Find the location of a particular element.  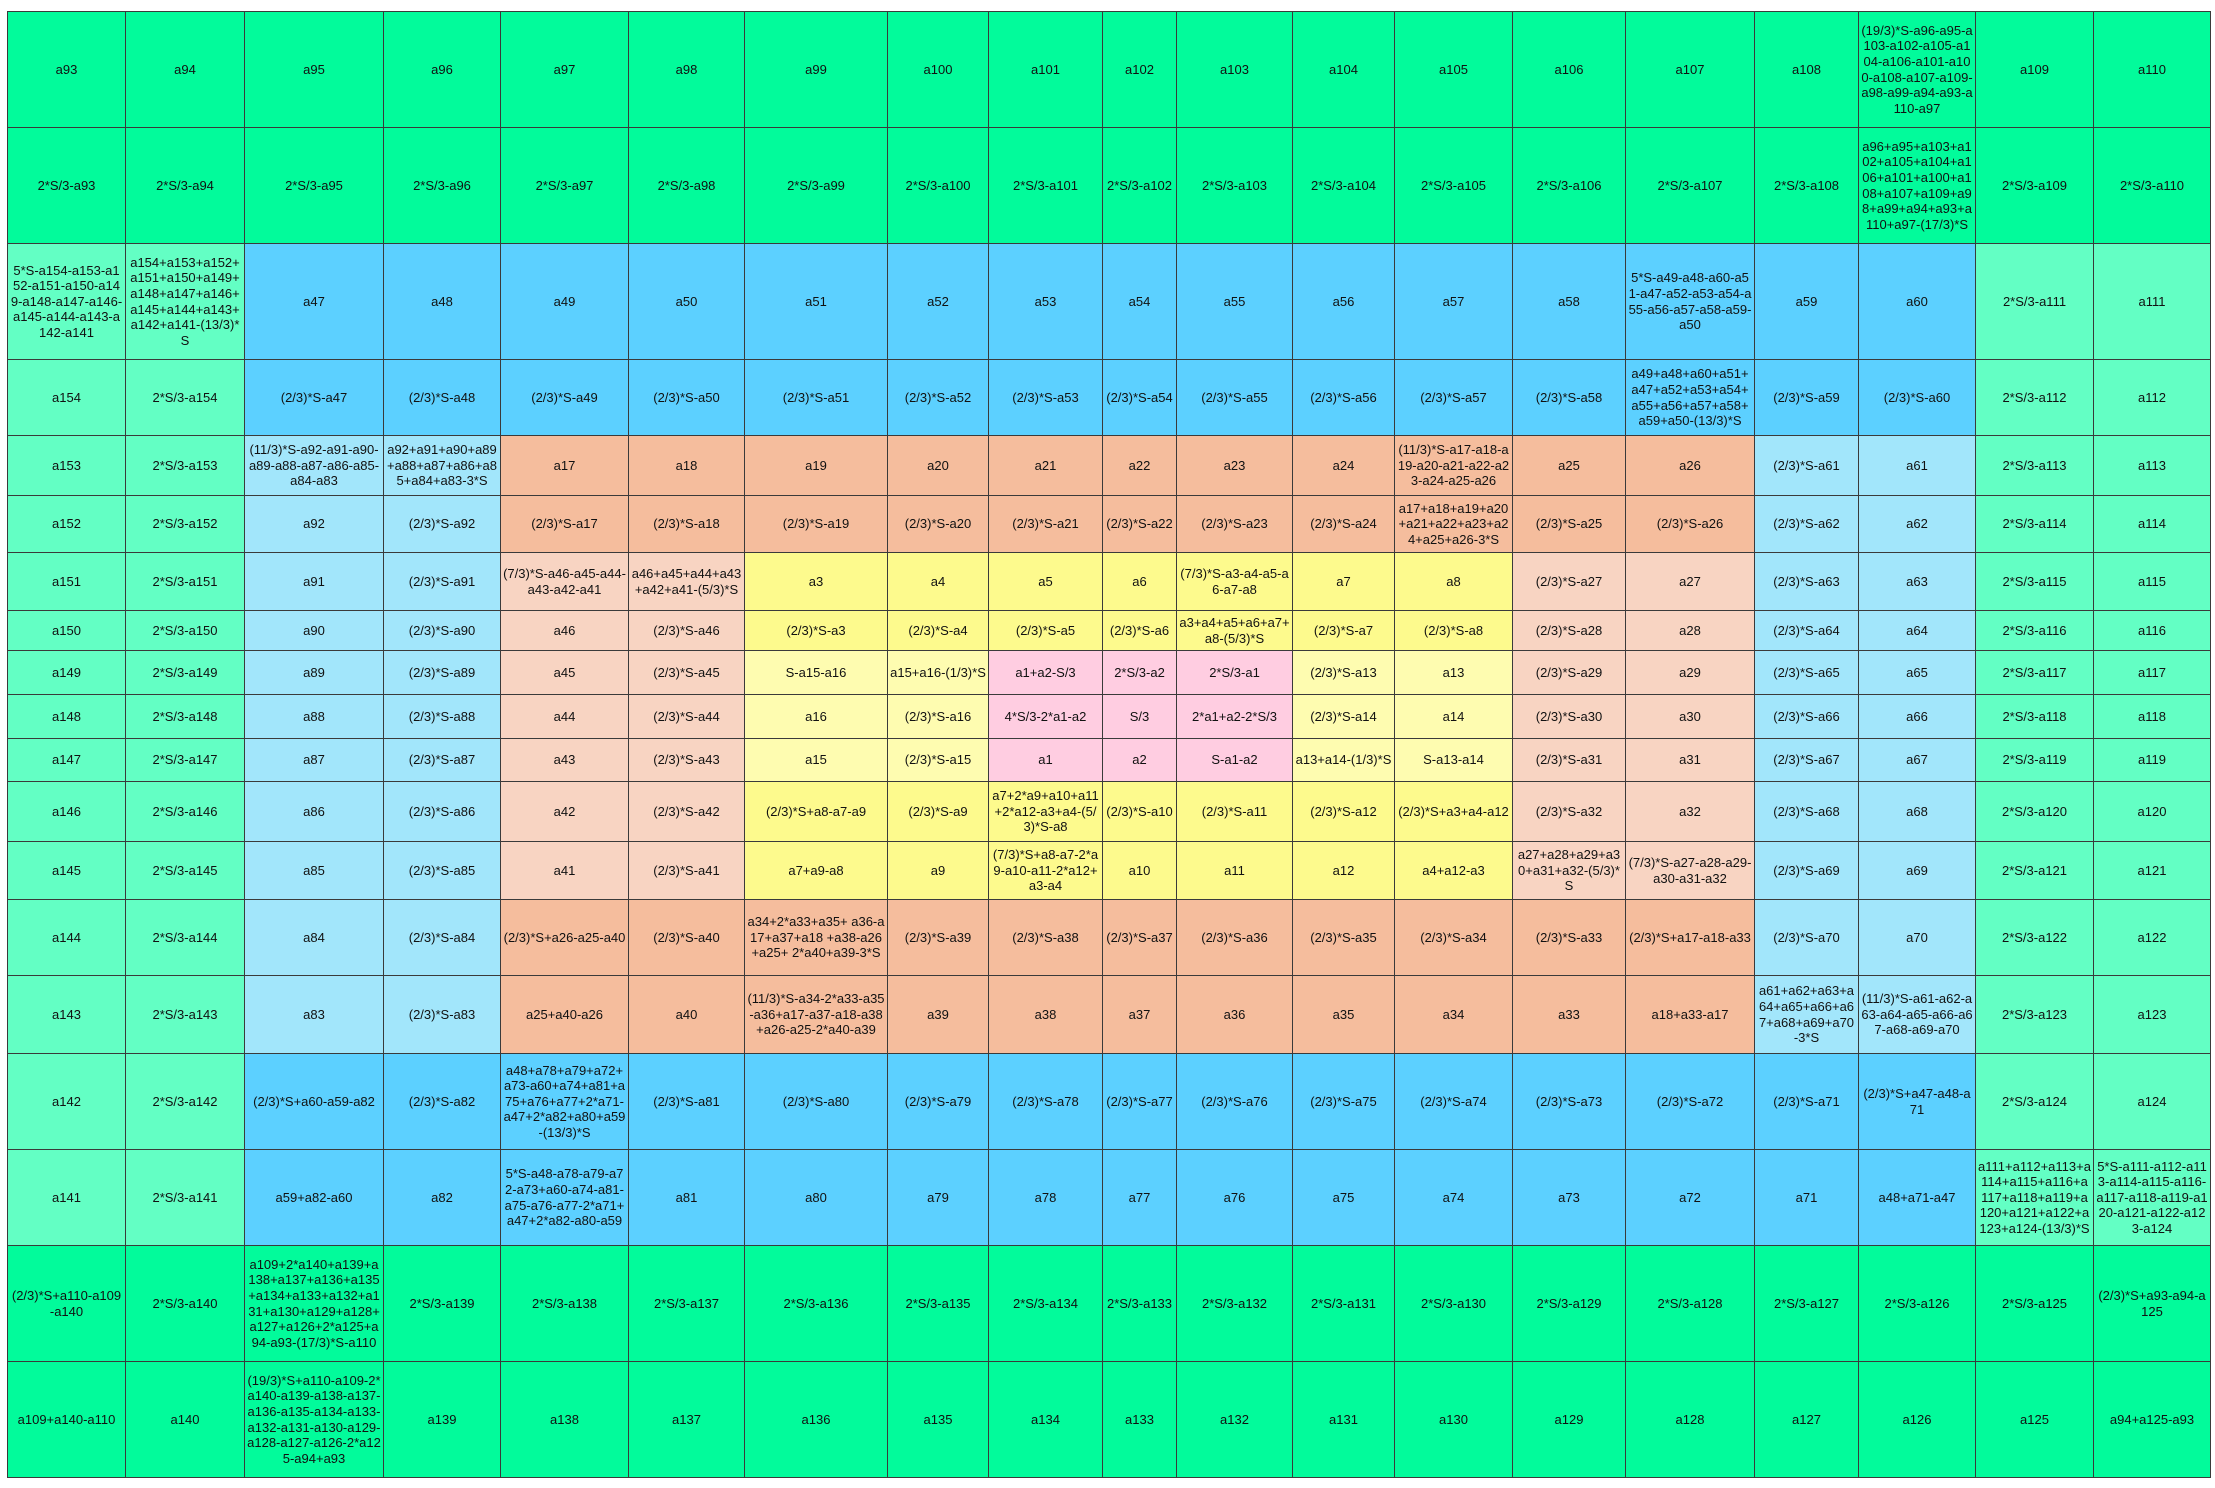

table-cell: a66 is located at coordinates (1917, 716).